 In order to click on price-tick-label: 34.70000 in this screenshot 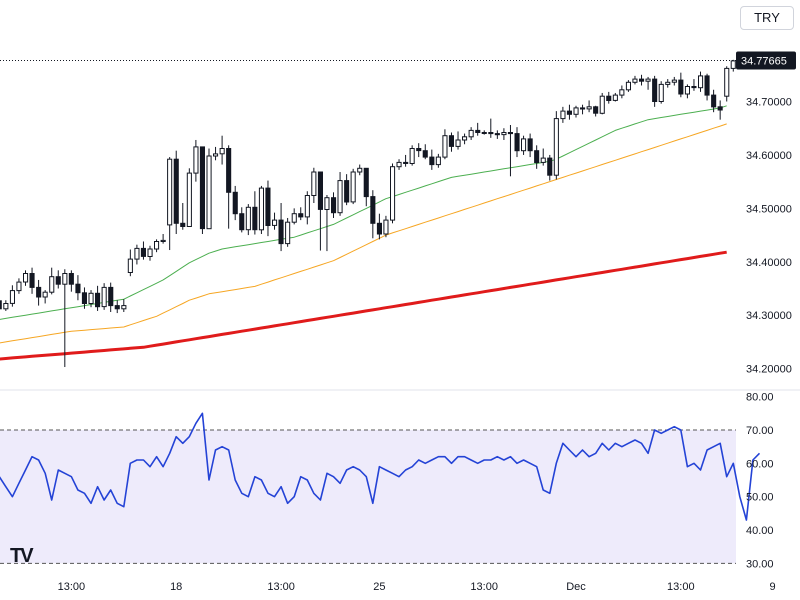, I will do `click(769, 103)`.